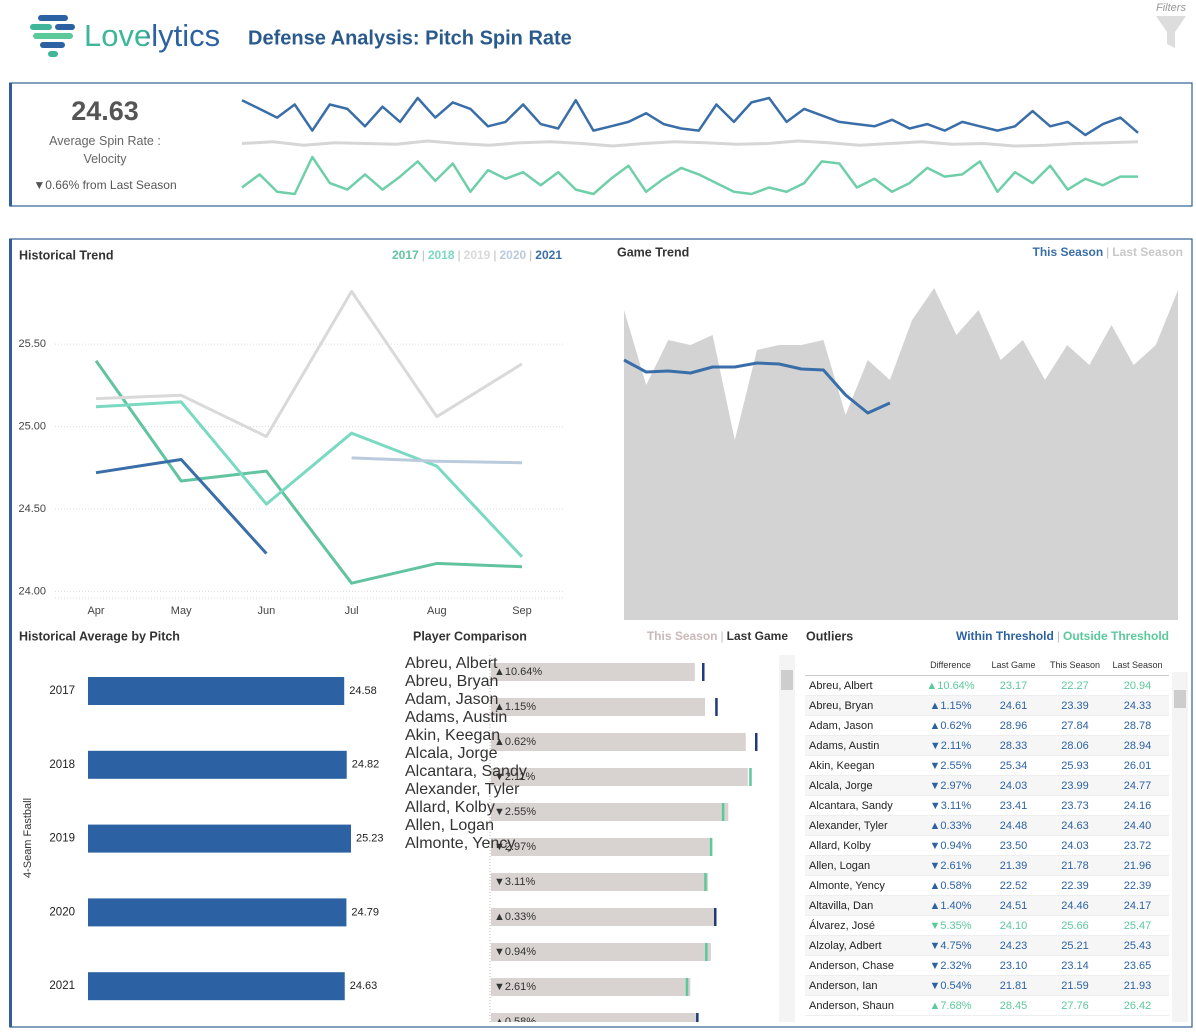  I want to click on table-cell: ▲10.64%, so click(950, 685).